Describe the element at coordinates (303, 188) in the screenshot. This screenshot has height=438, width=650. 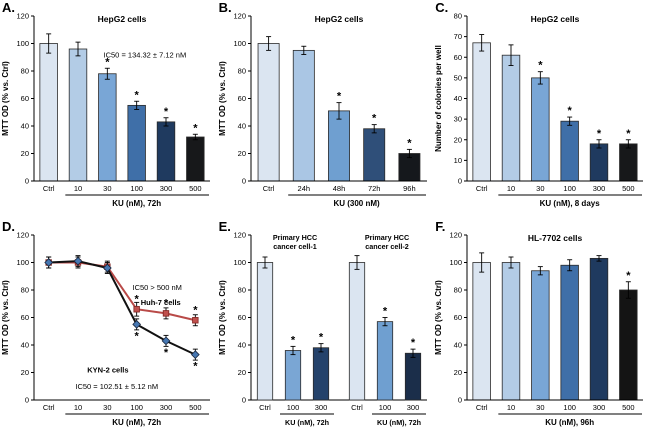
I see `svg-text: 24h` at that location.